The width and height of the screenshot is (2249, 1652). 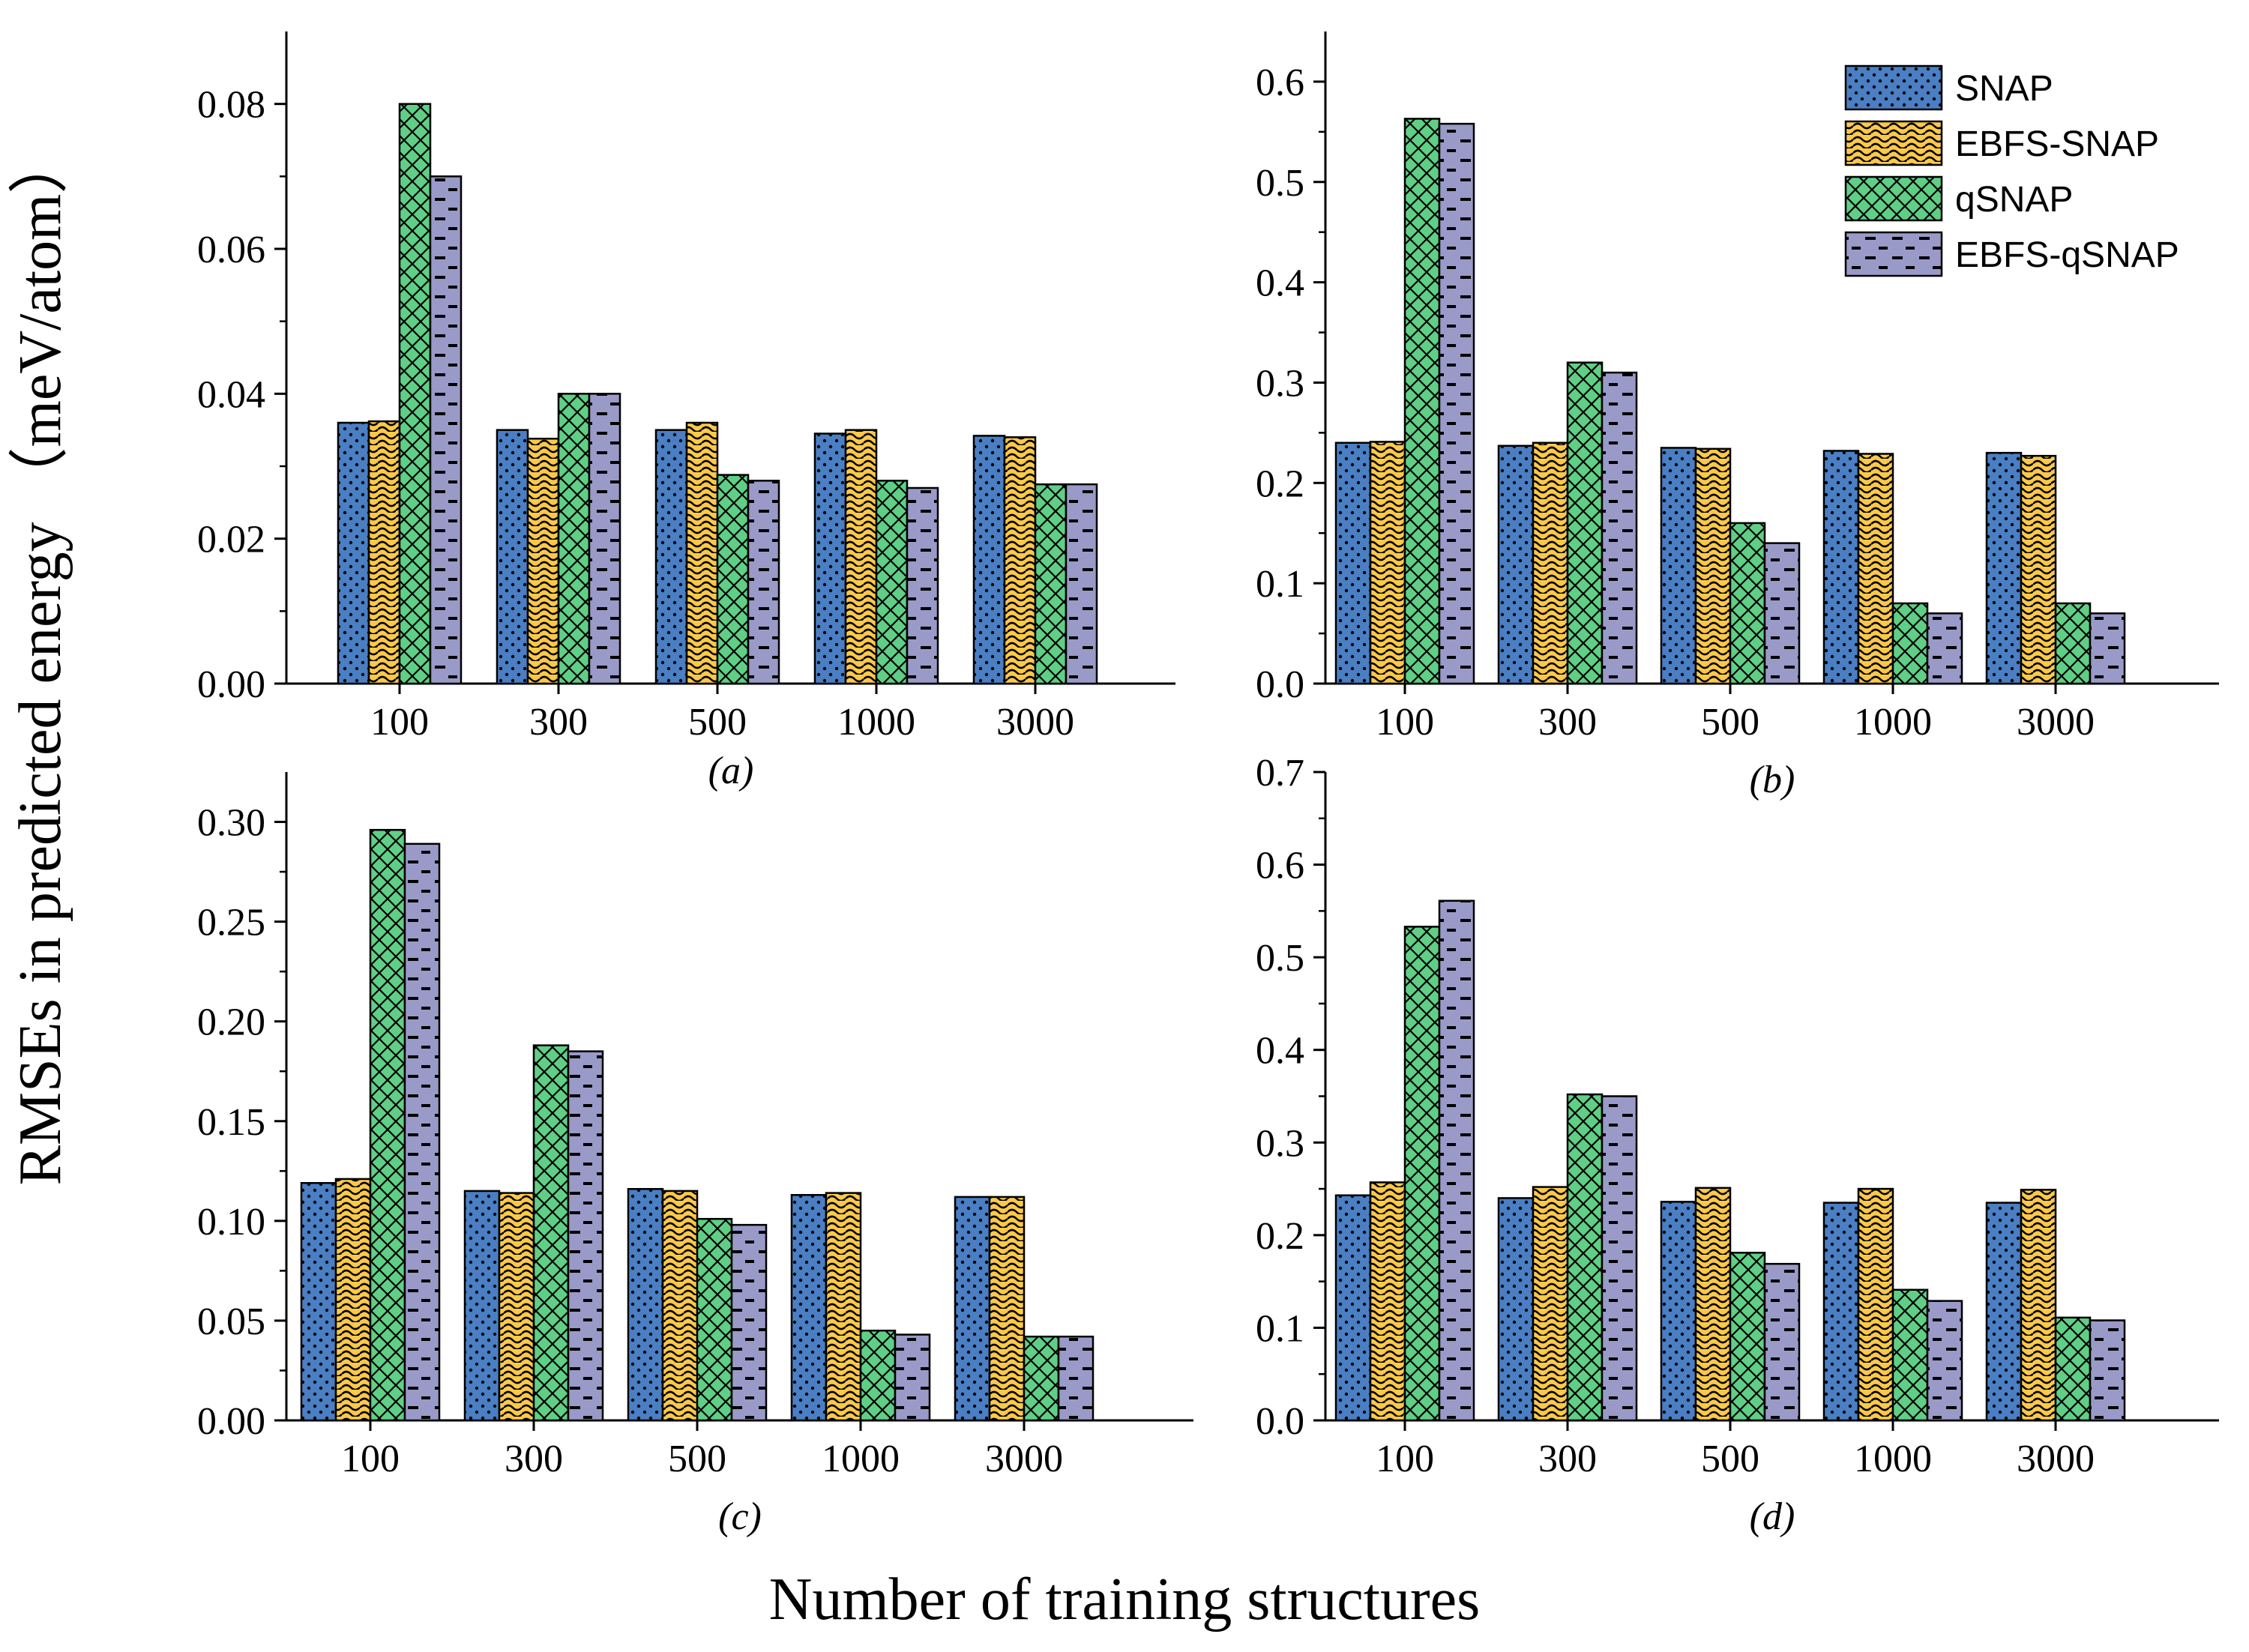 What do you see at coordinates (231, 394) in the screenshot?
I see `y-tick-label: 0.04` at bounding box center [231, 394].